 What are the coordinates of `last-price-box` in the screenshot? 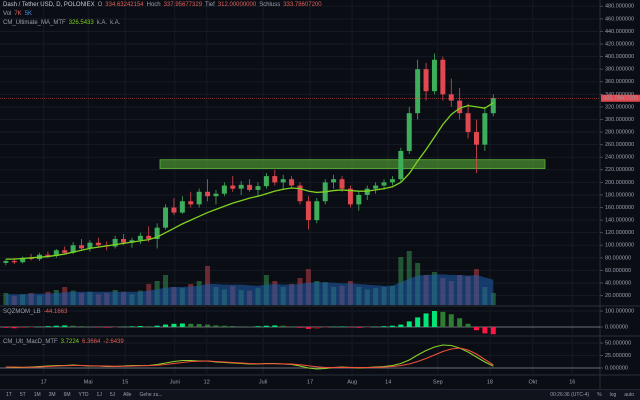 It's located at (620, 98).